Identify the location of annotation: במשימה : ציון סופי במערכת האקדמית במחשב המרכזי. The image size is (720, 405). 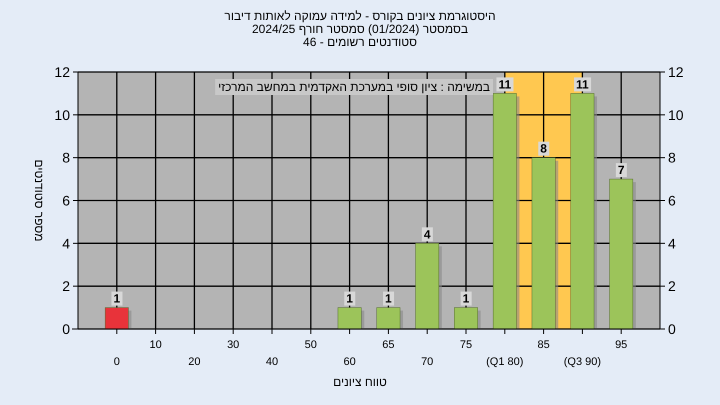
(354, 87).